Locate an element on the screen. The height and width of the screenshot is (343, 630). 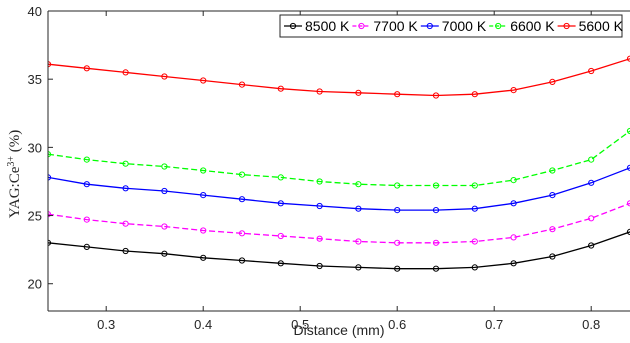
y-tick-label: 40 is located at coordinates (35, 11).